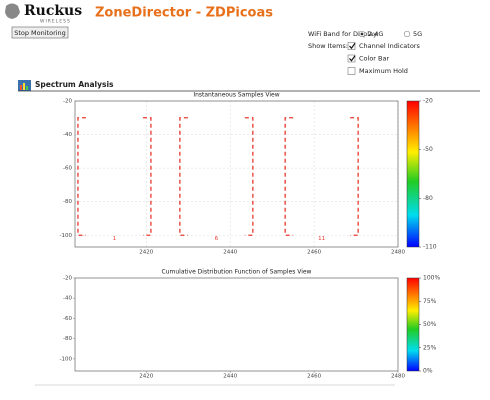 Image resolution: width=490 pixels, height=400 pixels. I want to click on colorbar-label: -20, so click(428, 101).